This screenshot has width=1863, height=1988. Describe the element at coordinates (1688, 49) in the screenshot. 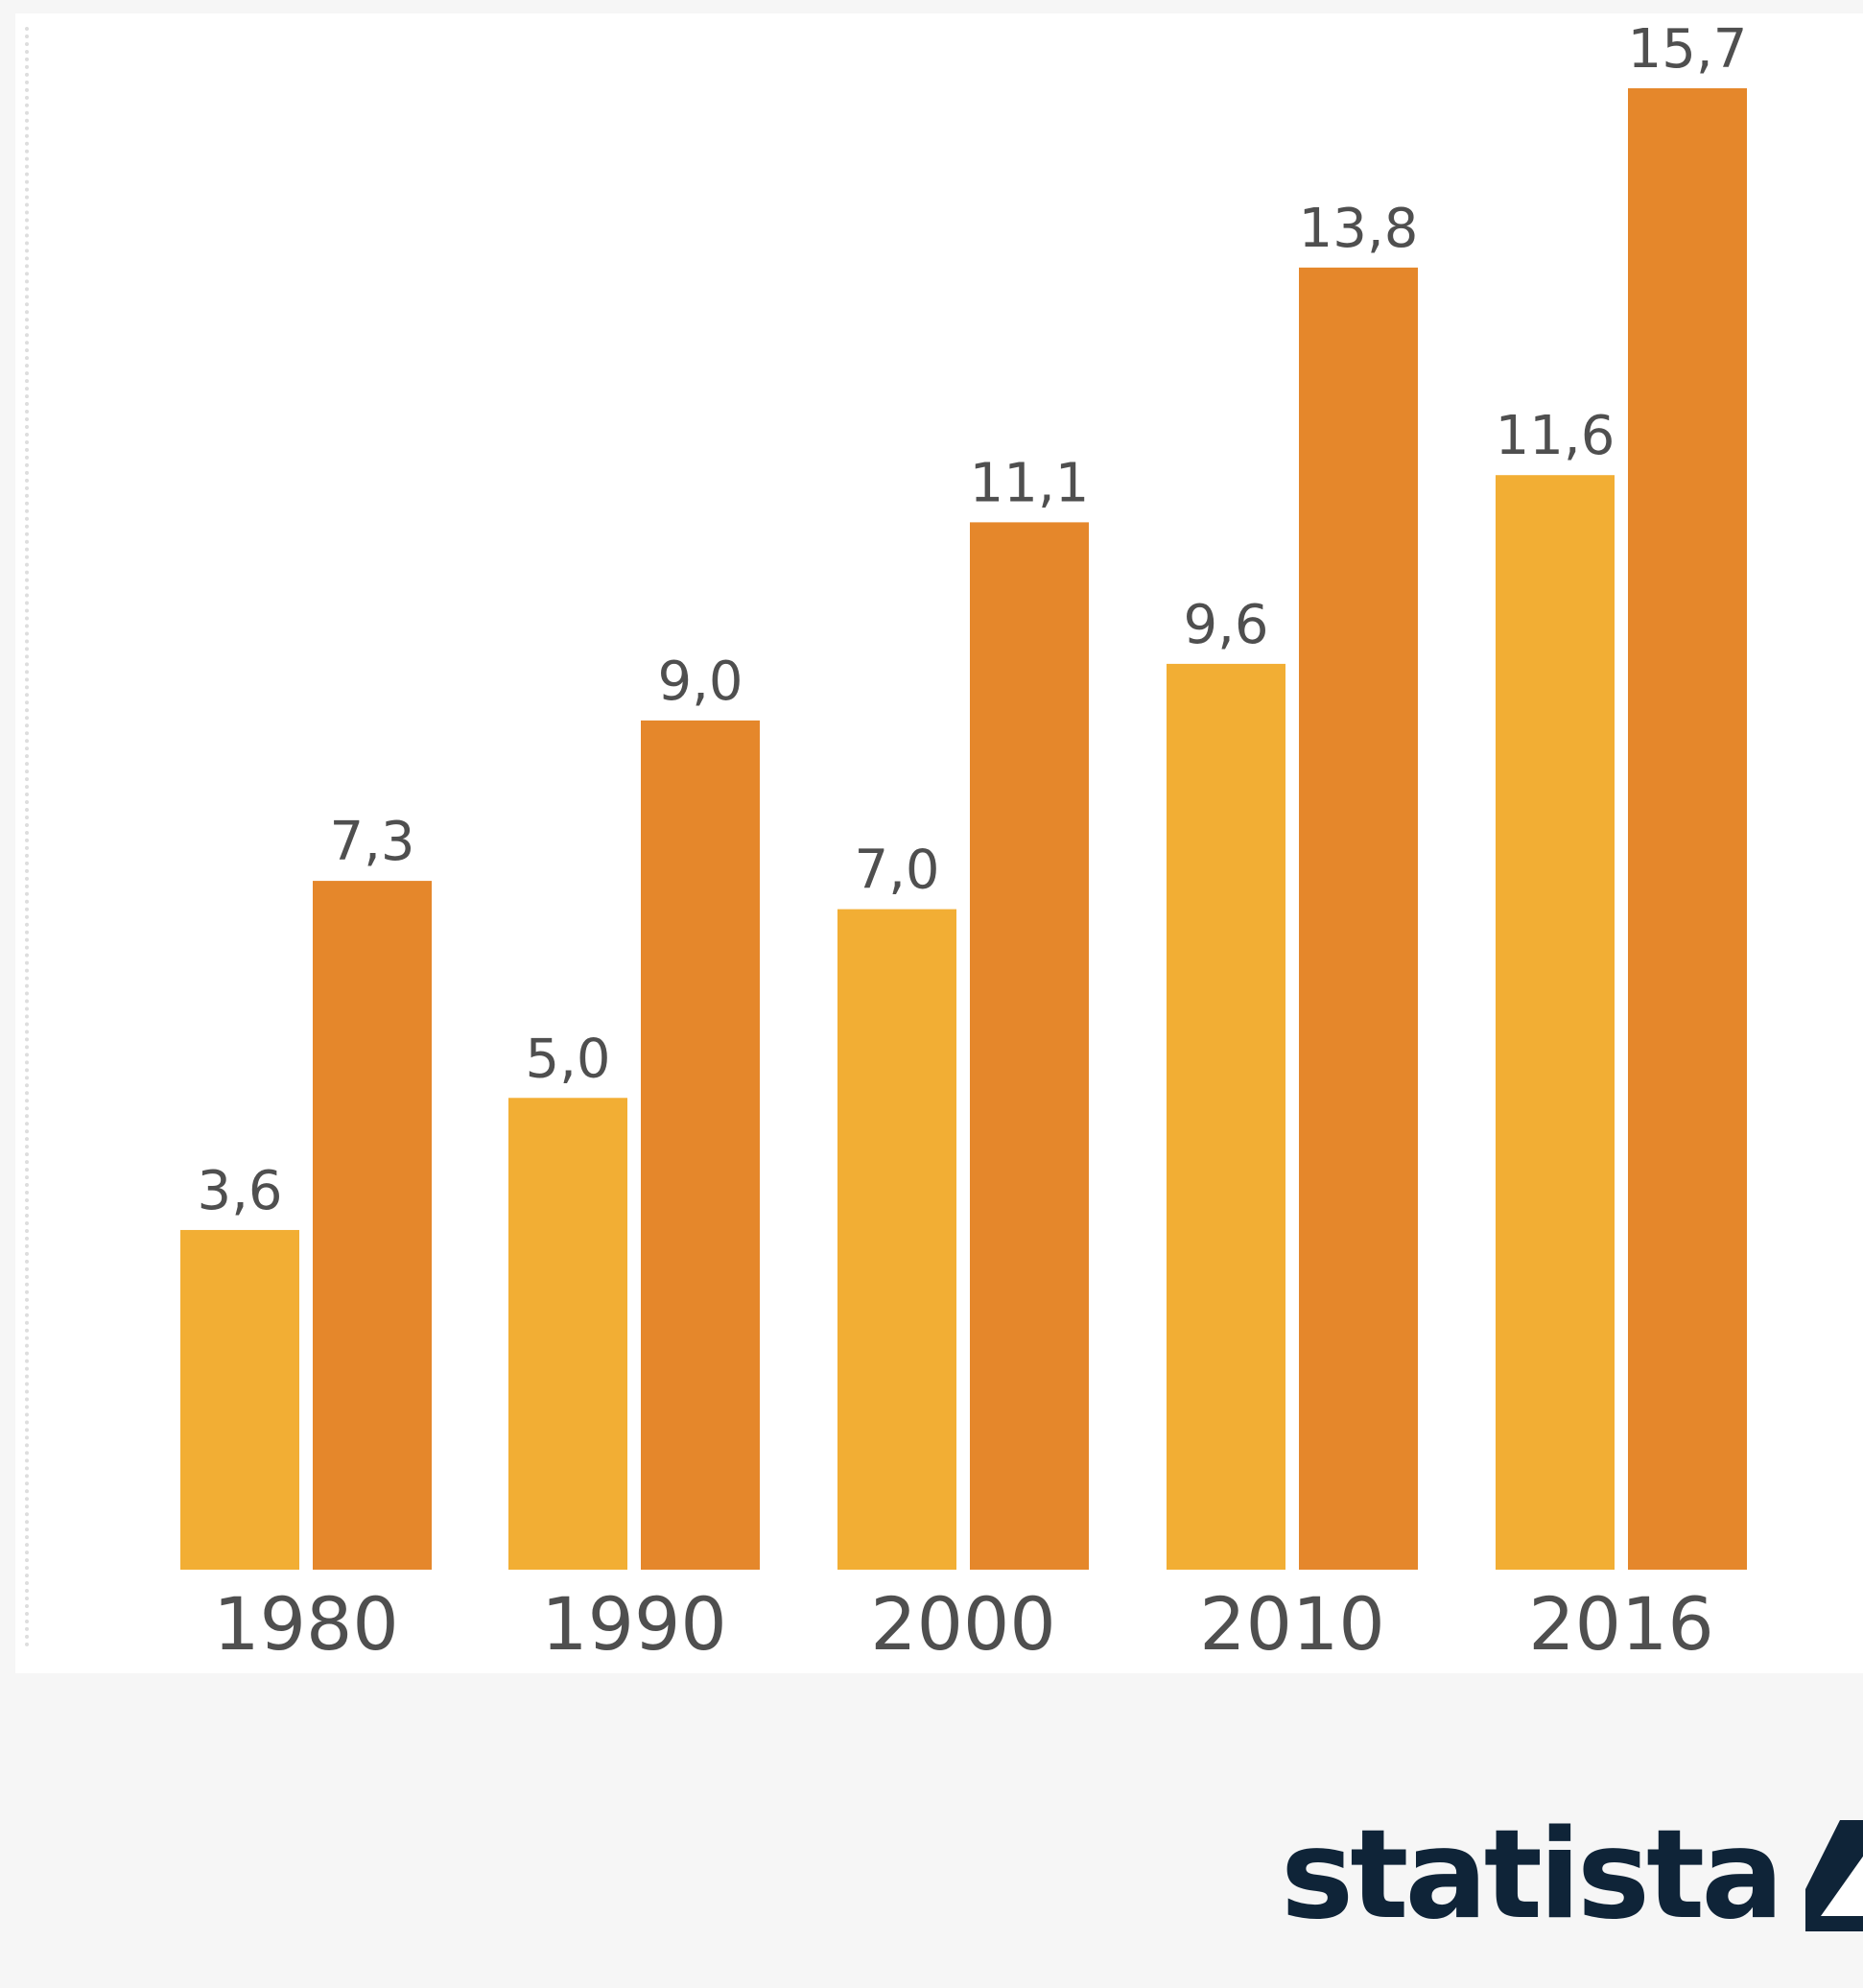

I see `data-label-2016-series-2: 15,7` at that location.